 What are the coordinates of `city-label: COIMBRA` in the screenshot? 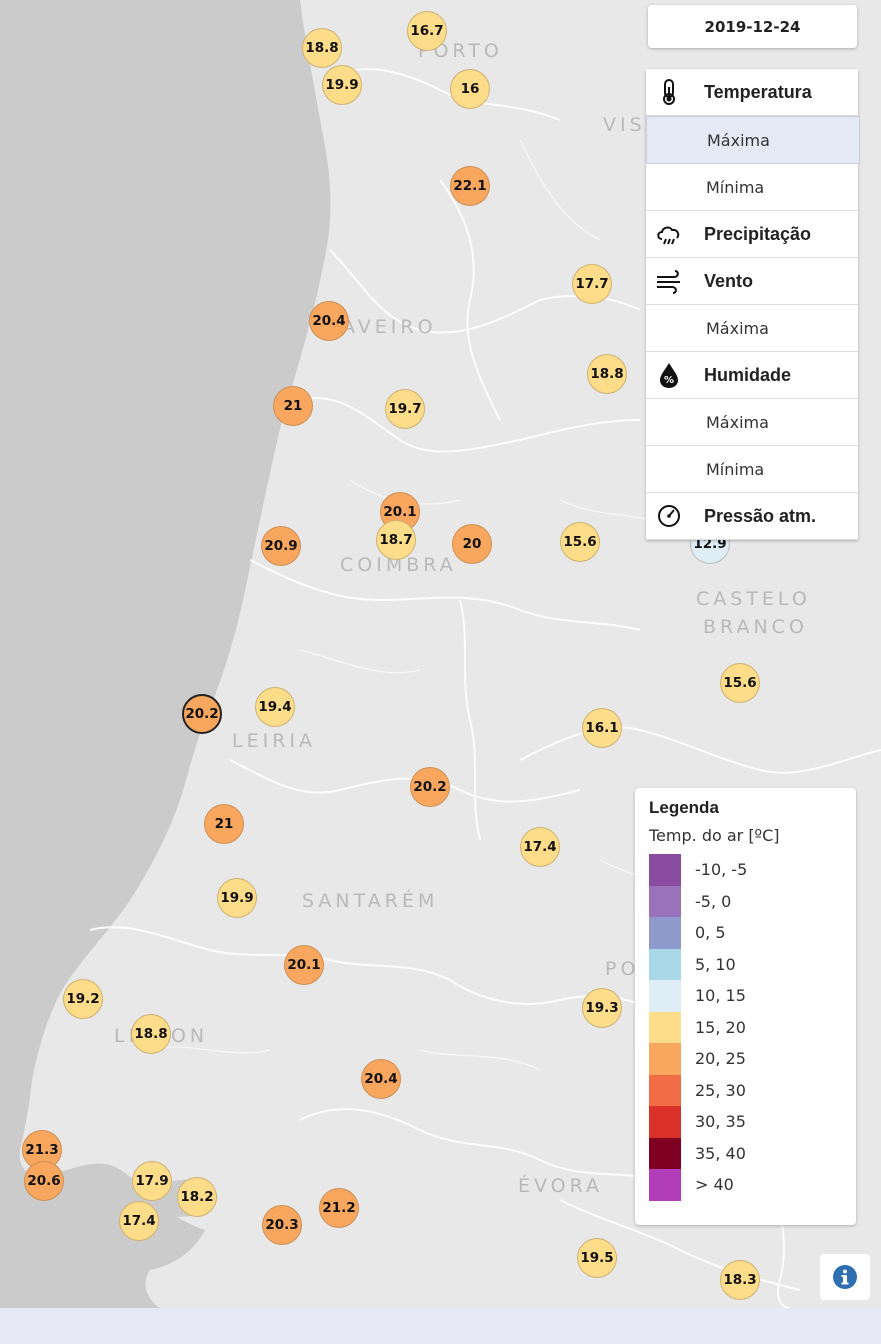 It's located at (398, 565).